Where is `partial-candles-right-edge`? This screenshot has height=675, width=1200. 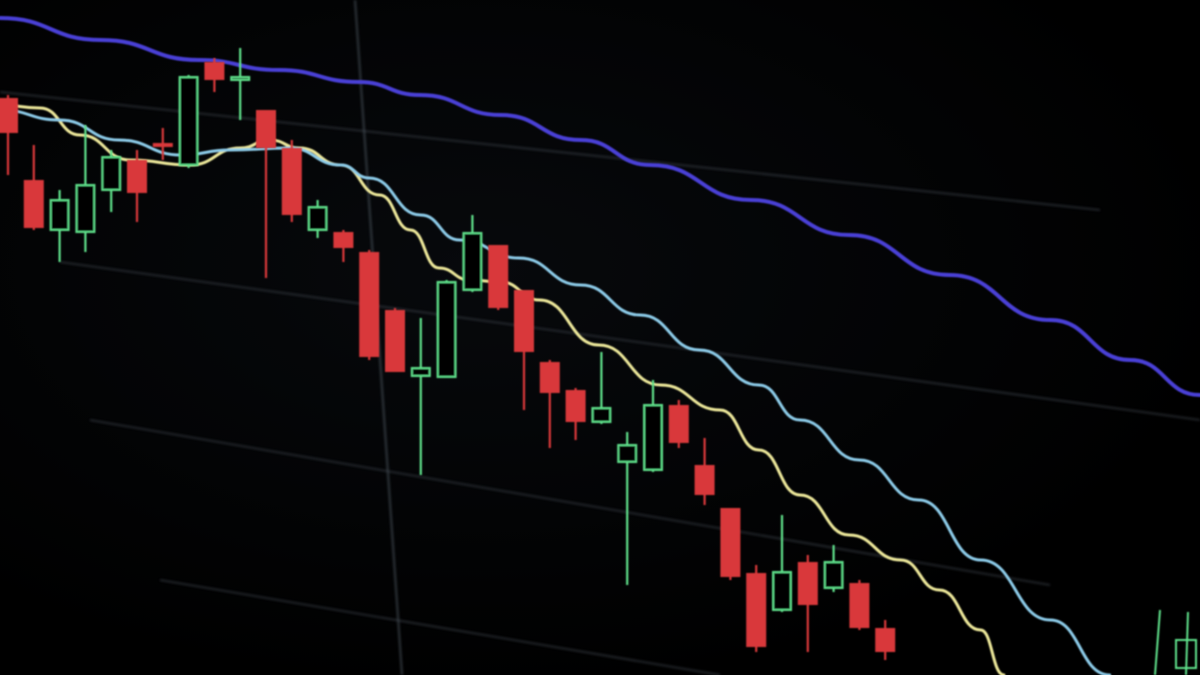 partial-candles-right-edge is located at coordinates (1175, 642).